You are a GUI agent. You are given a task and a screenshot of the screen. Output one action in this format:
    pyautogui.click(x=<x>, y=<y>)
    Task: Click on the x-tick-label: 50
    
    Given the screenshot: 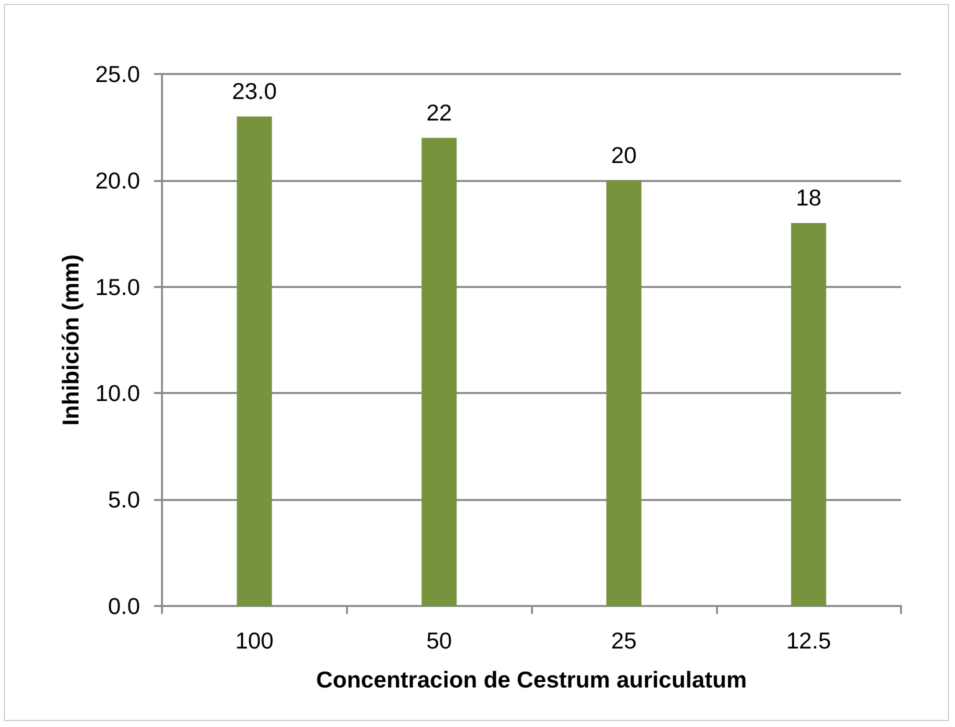 What is the action you would take?
    pyautogui.click(x=439, y=641)
    